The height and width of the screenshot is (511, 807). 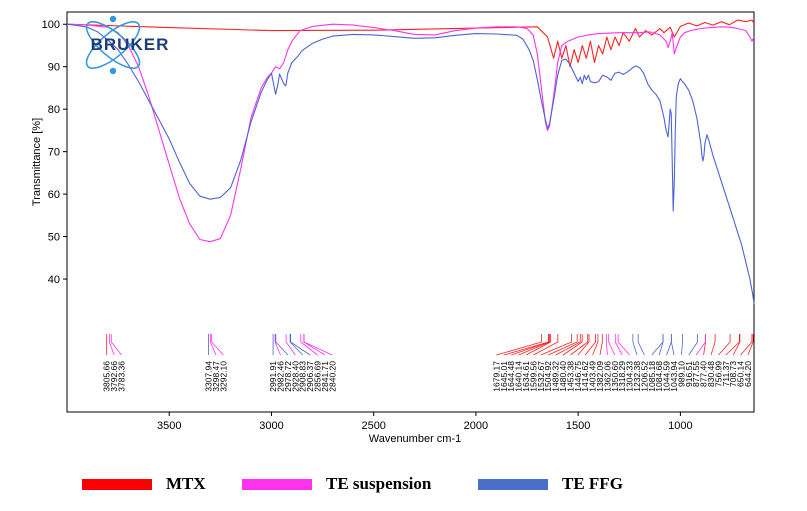 What do you see at coordinates (54, 153) in the screenshot?
I see `y-tick-label: 70` at bounding box center [54, 153].